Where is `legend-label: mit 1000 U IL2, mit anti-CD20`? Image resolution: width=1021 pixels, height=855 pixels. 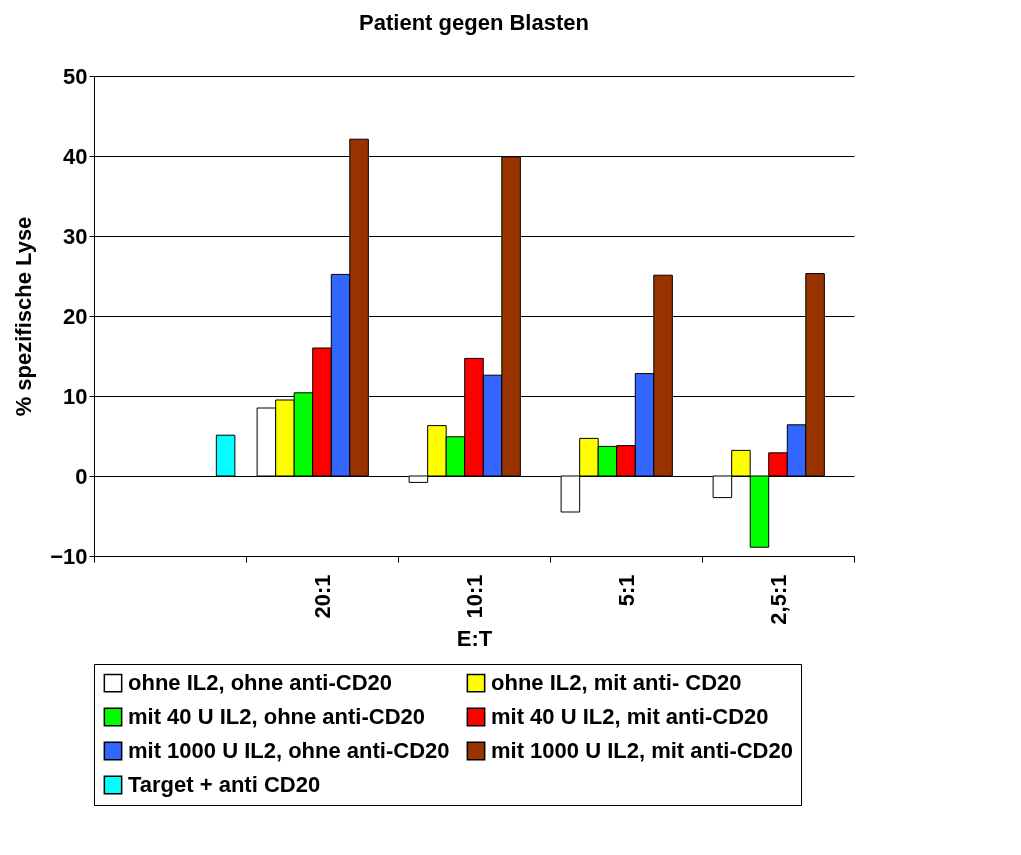
legend-label: mit 1000 U IL2, mit anti-CD20 is located at coordinates (642, 750).